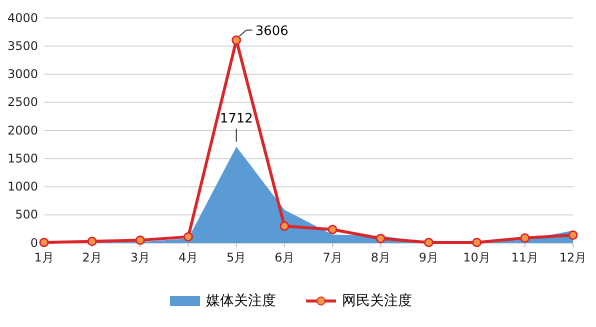  Describe the element at coordinates (140, 257) in the screenshot. I see `x-tick-label: 3月` at that location.